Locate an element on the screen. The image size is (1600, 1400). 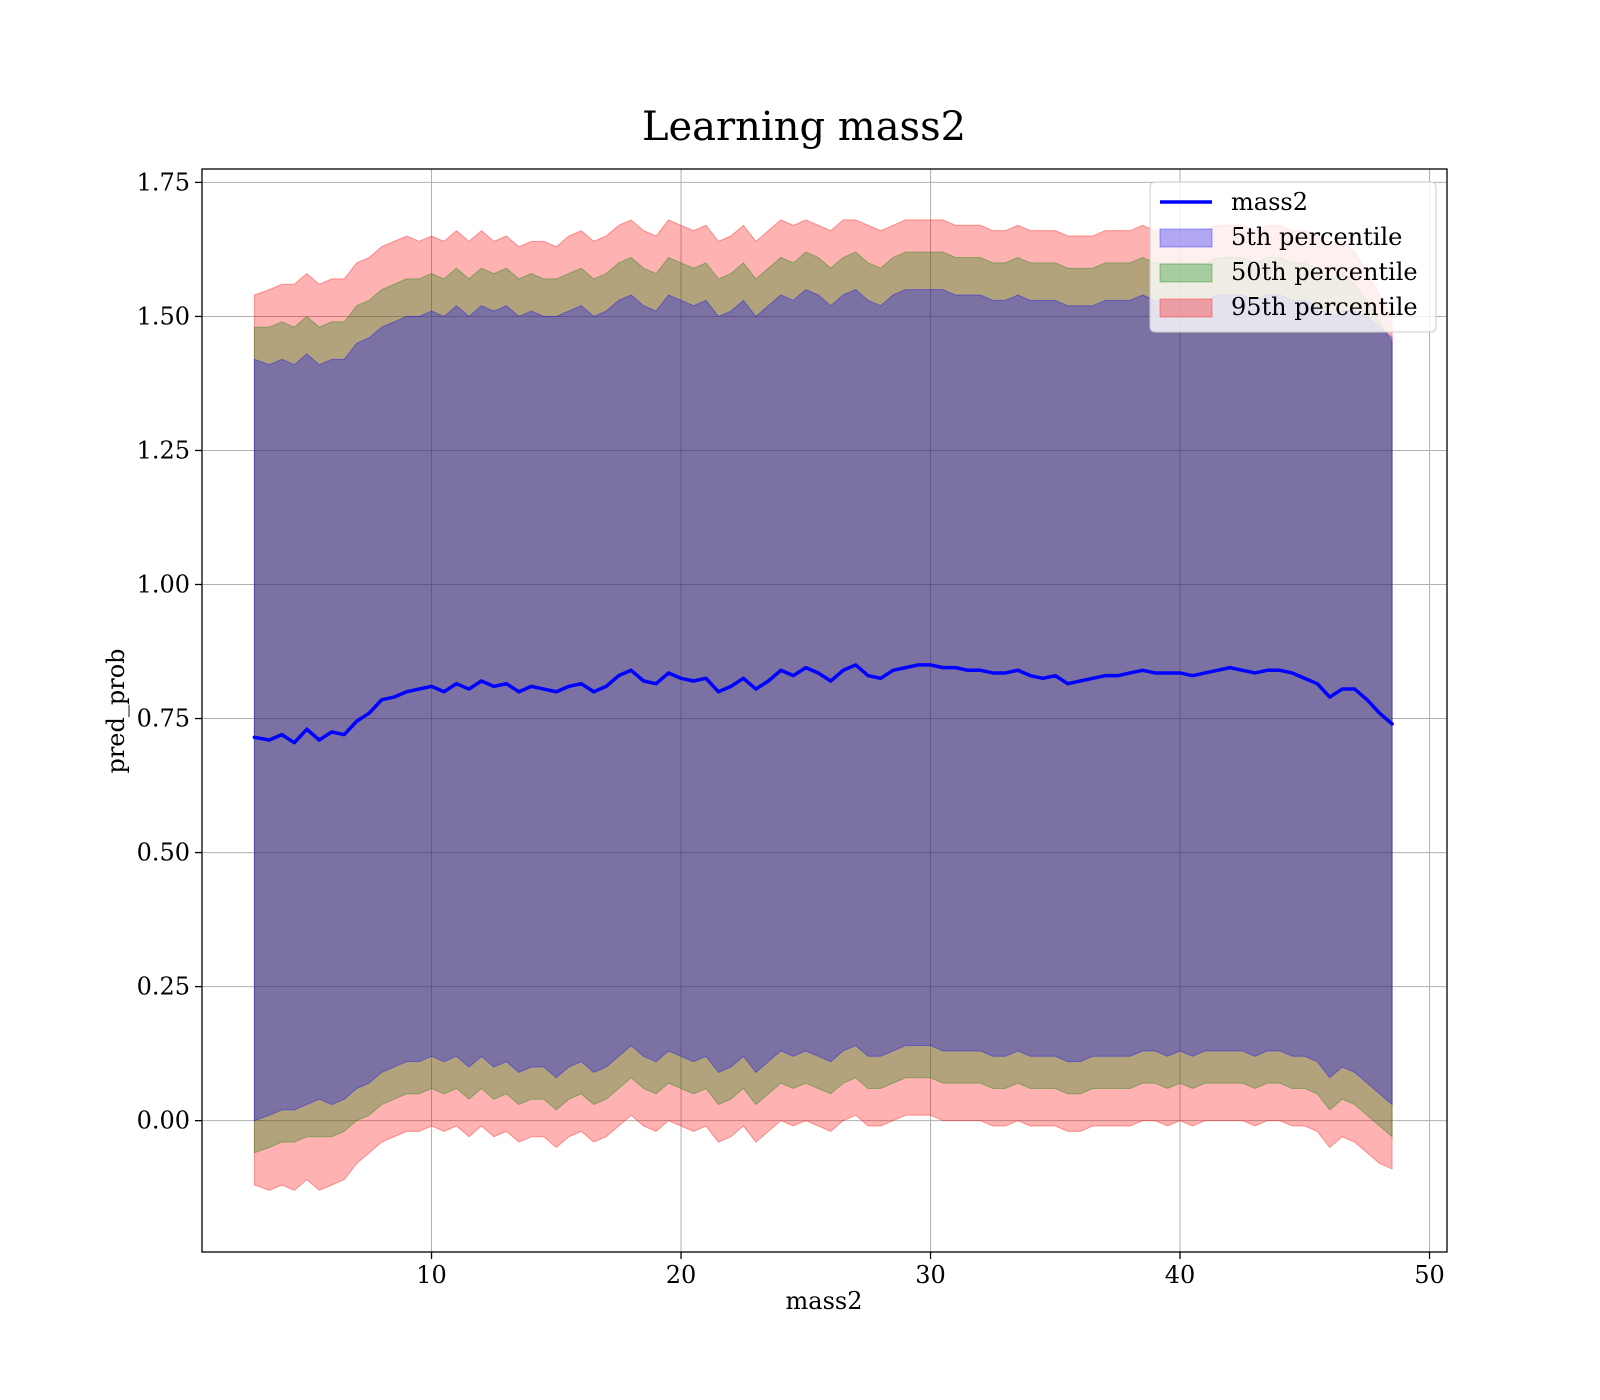
legend-label-5th: 5th percentile is located at coordinates (1316, 237).